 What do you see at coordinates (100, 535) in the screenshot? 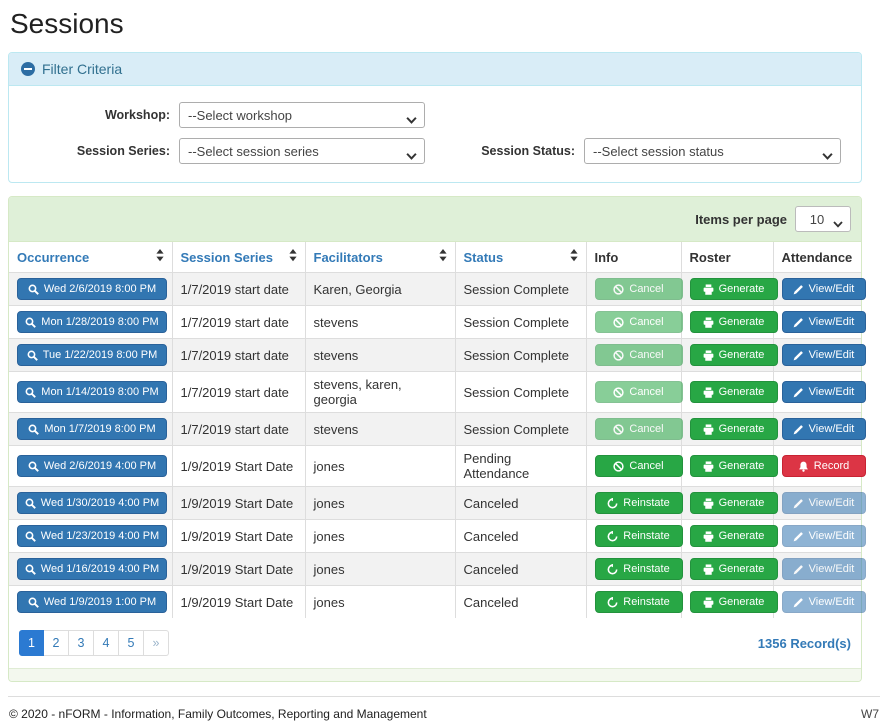
I see `button-label: Wed 1/23/2019 4:00 PM` at bounding box center [100, 535].